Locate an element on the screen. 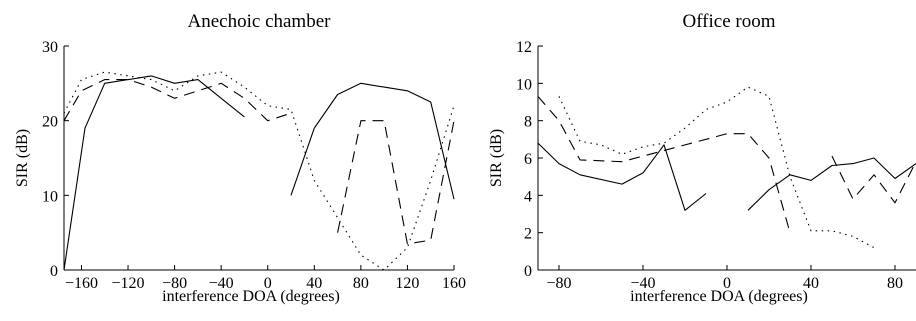 This screenshot has height=321, width=916. y-tick-label: 4 is located at coordinates (528, 196).